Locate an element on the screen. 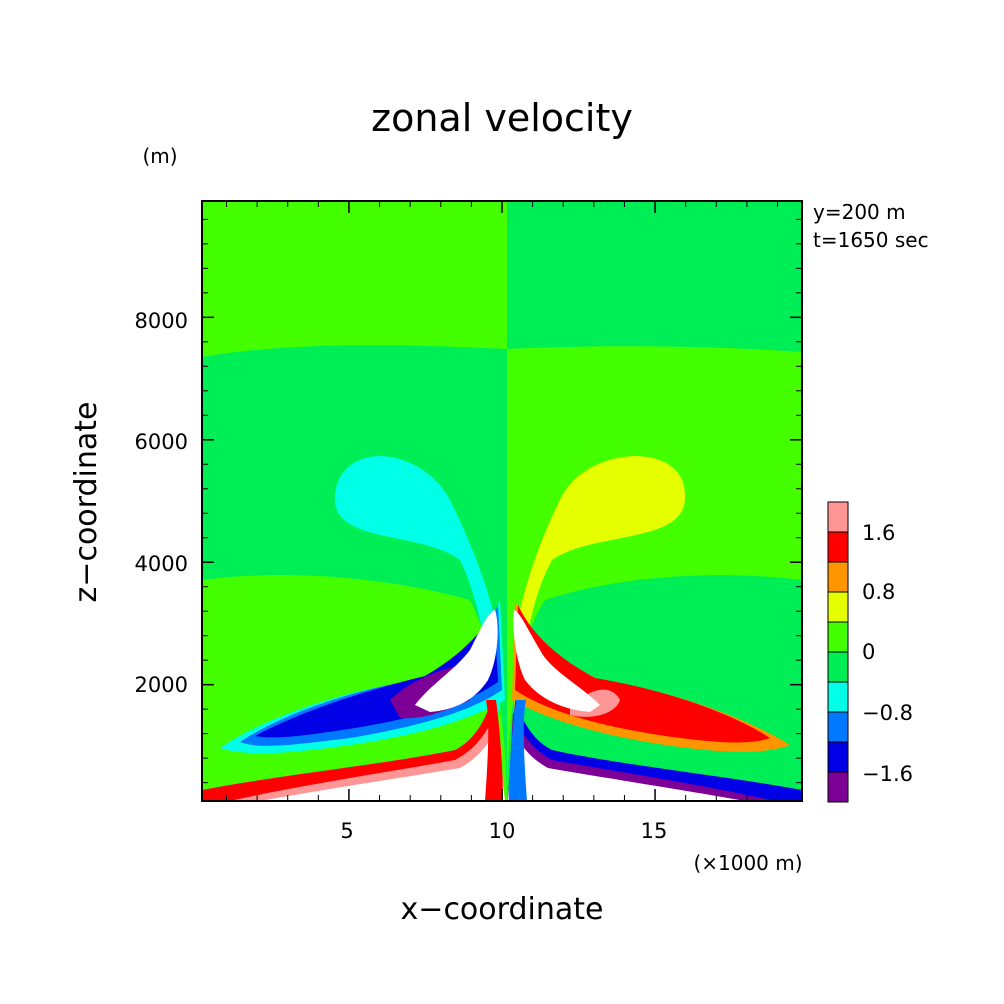 This screenshot has height=1004, width=1004. anvil-right is located at coordinates (600, 588).